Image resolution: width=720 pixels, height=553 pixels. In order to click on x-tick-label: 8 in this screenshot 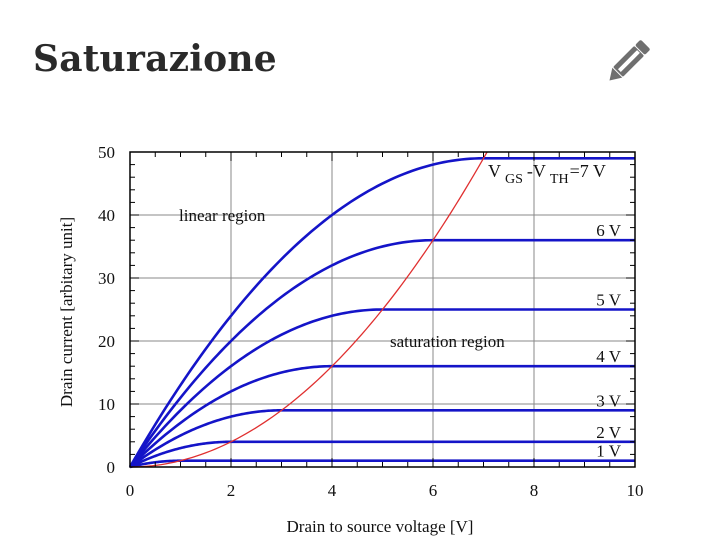, I will do `click(534, 490)`.